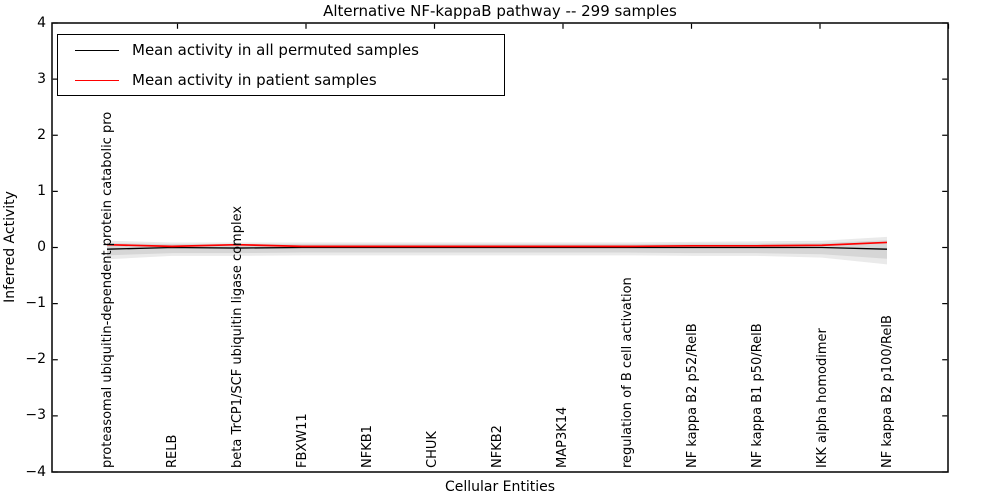 This screenshot has width=1000, height=500. What do you see at coordinates (97, 50) in the screenshot?
I see `legend-line-sample-permuted` at bounding box center [97, 50].